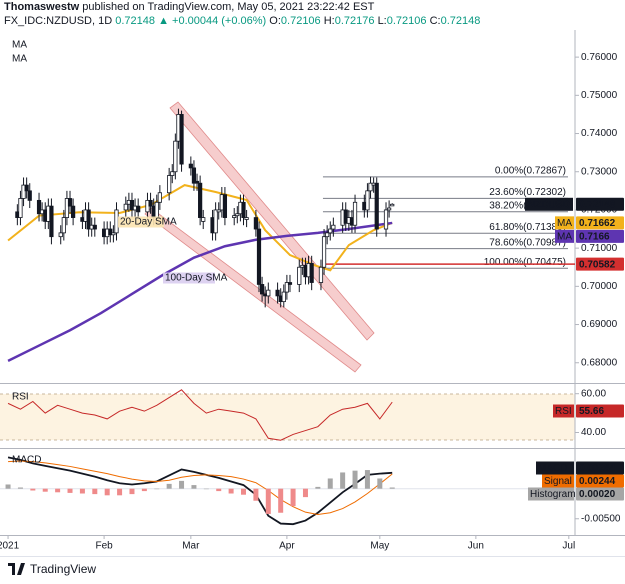  Describe the element at coordinates (593, 432) in the screenshot. I see `y-tick-label: 40.00` at that location.